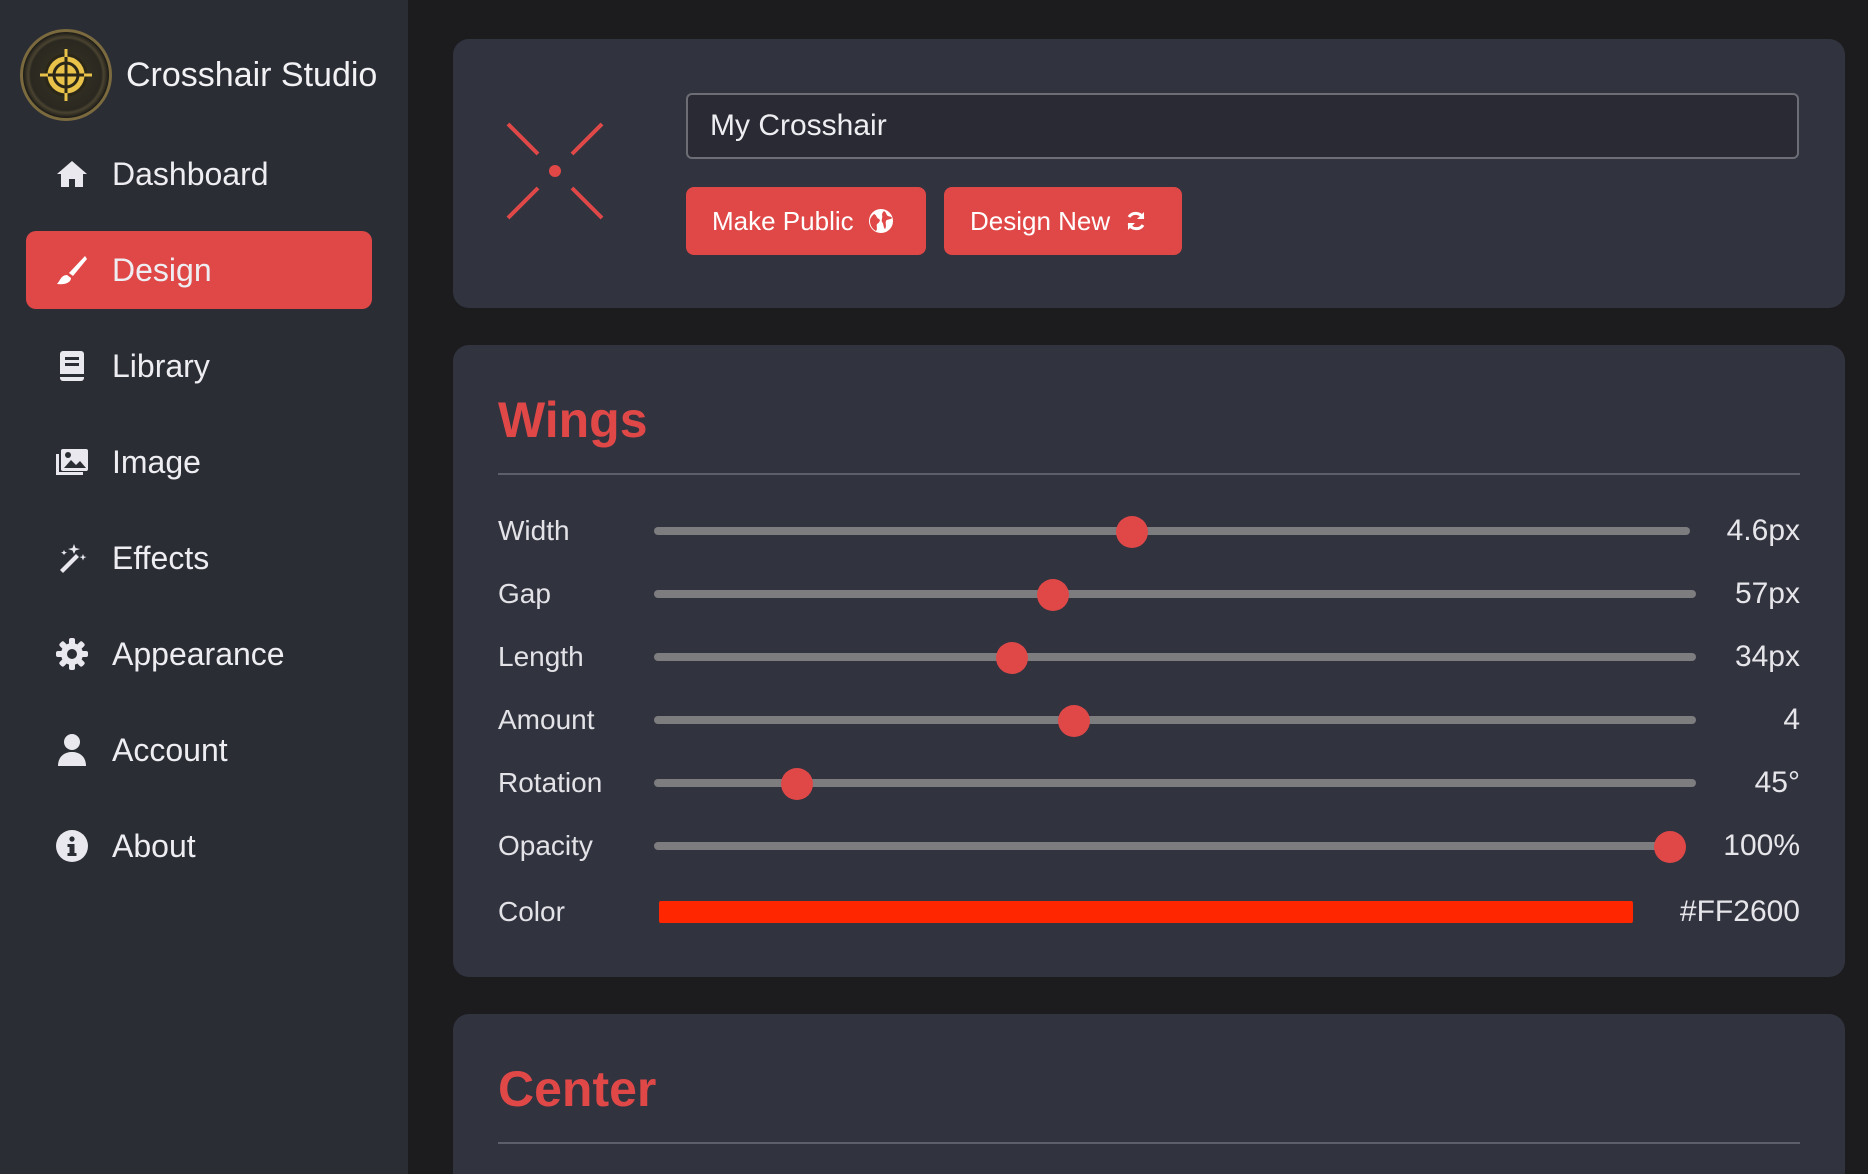 This screenshot has height=1174, width=1868. What do you see at coordinates (72, 558) in the screenshot?
I see `magic-wand-icon` at bounding box center [72, 558].